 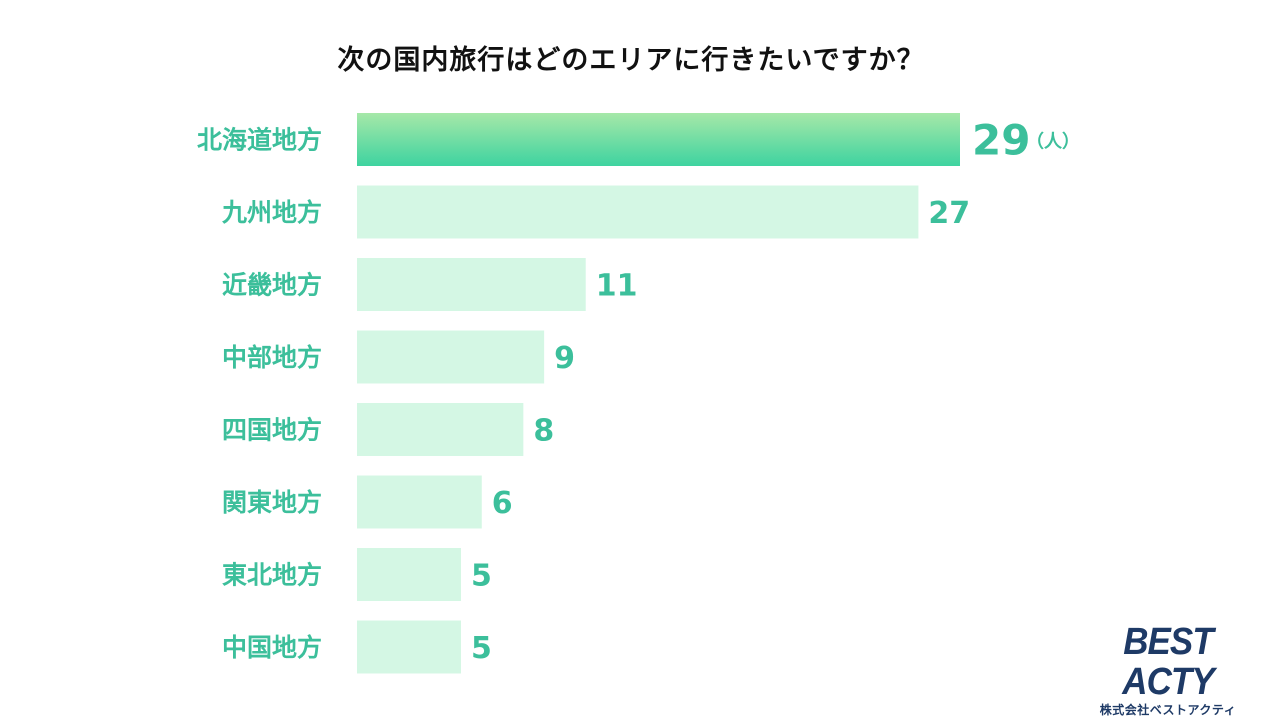 I want to click on value-label: 11, so click(x=617, y=286).